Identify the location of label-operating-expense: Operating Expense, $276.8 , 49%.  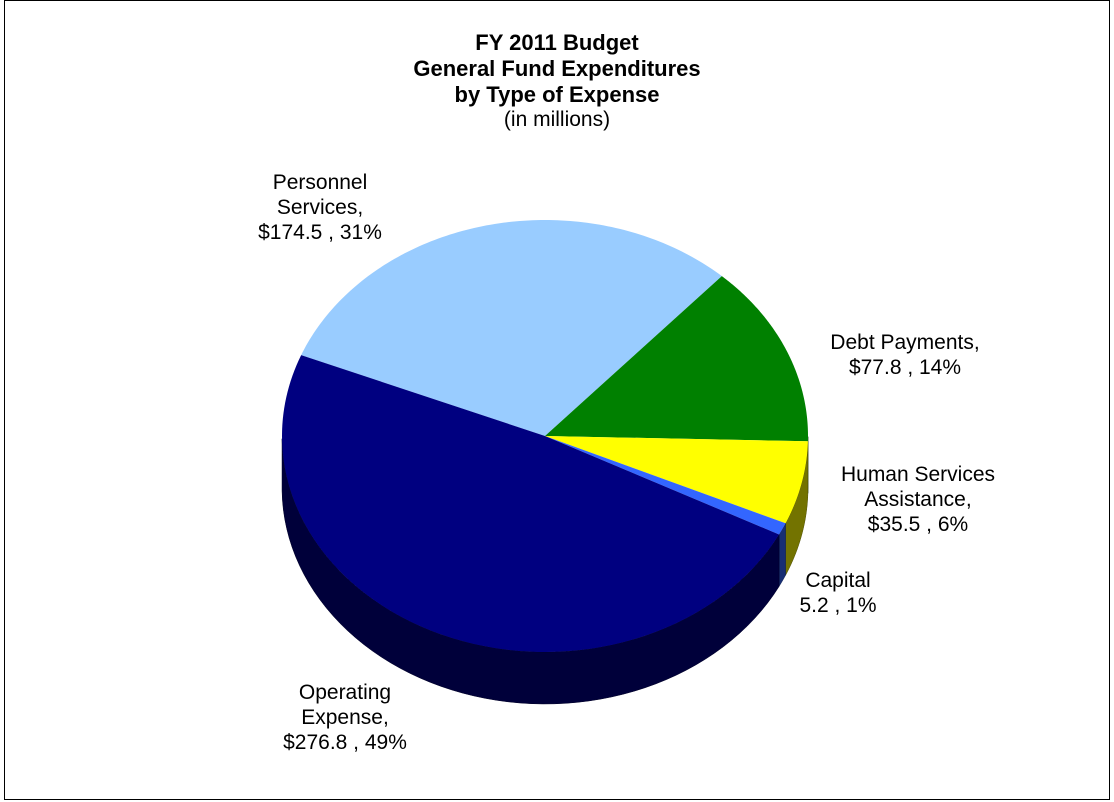
(345, 717).